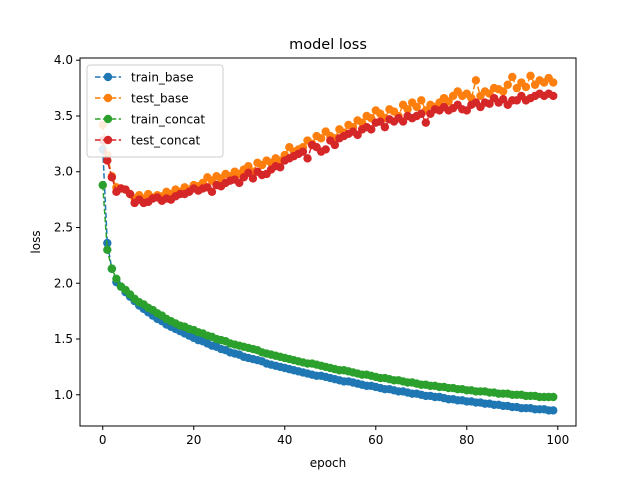 This screenshot has height=480, width=640. I want to click on legend-item-test_base: test_base, so click(142, 99).